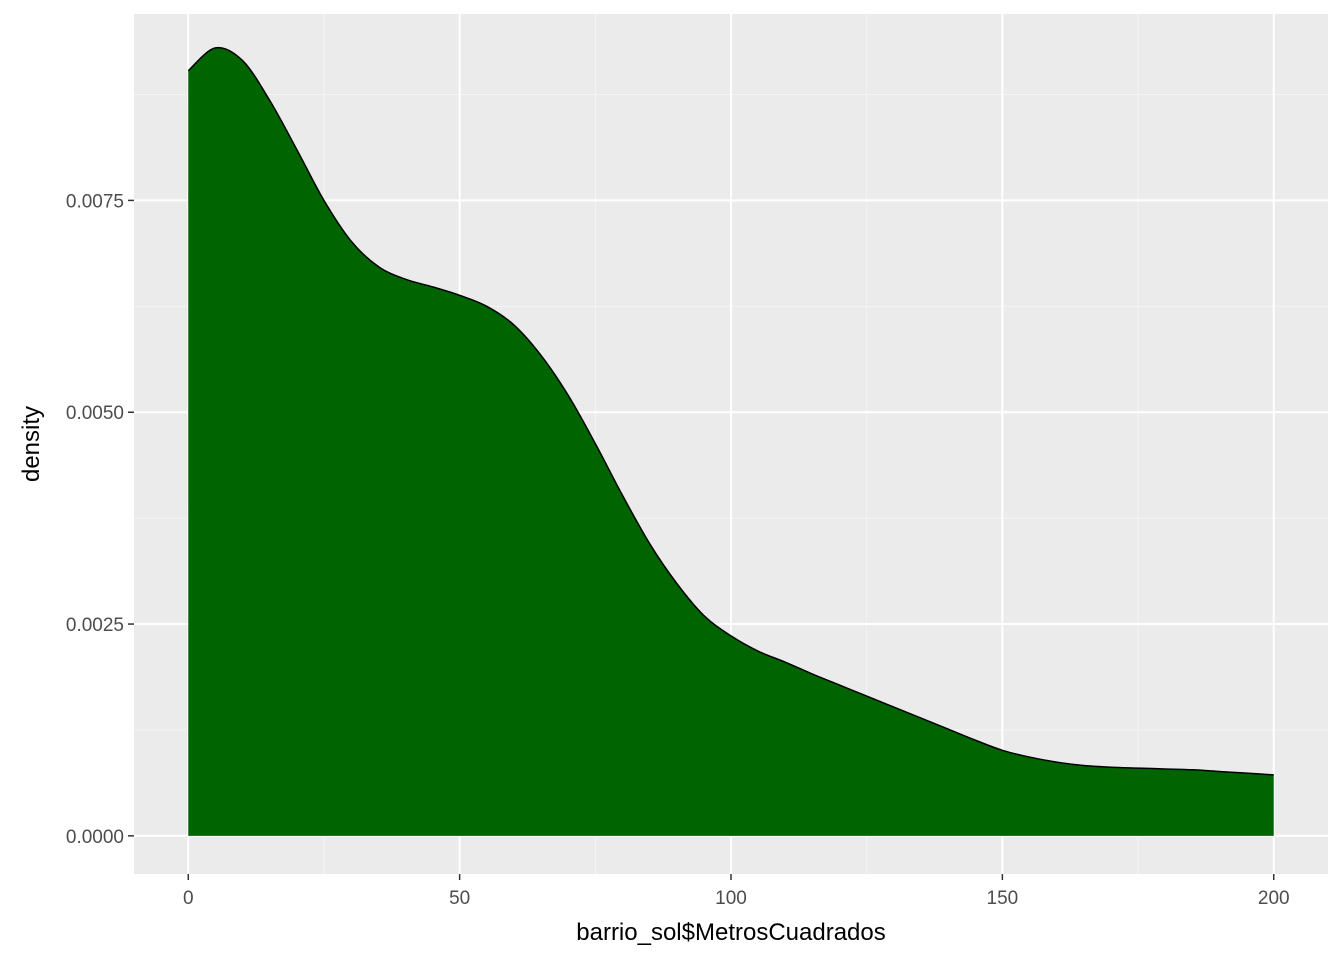  I want to click on y-tick-label: 0.0025, so click(95, 625).